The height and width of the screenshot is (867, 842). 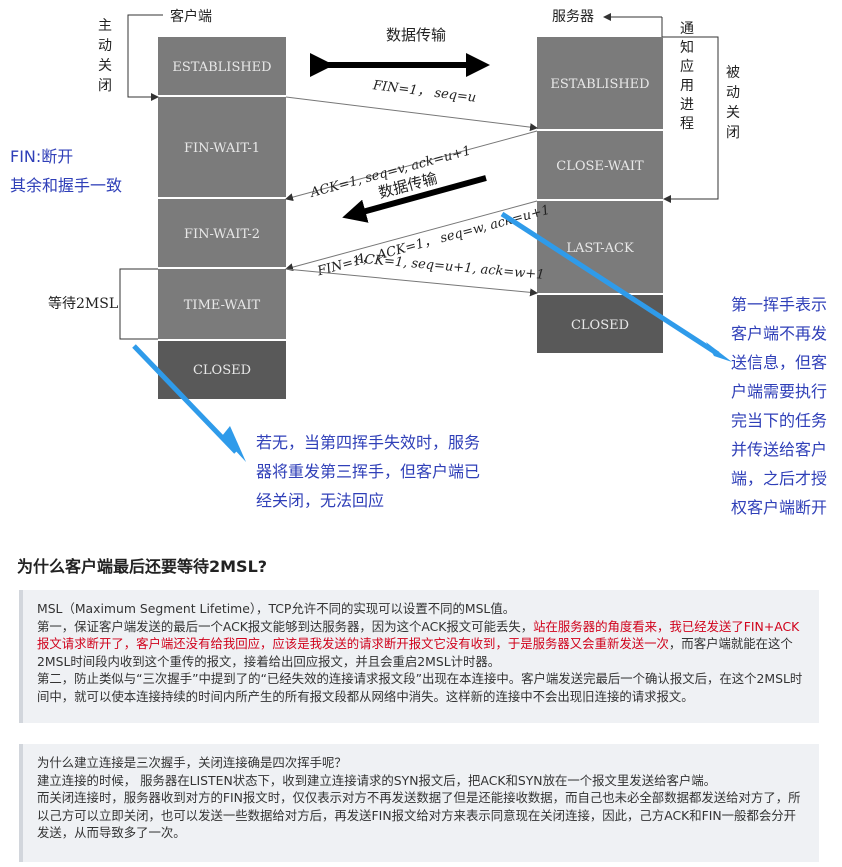 I want to click on server-state-label: CLOSE-WAIT, so click(x=600, y=166).